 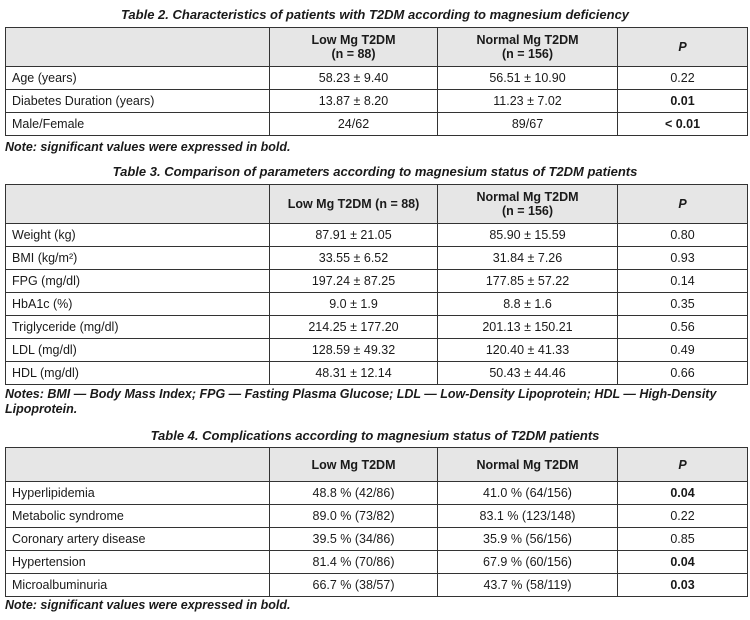 What do you see at coordinates (527, 235) in the screenshot?
I see `normal-mg-value: 85.90 ± 15.59` at bounding box center [527, 235].